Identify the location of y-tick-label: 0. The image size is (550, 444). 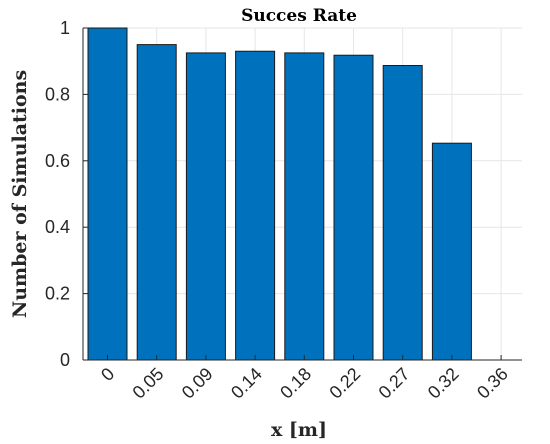
(65, 360).